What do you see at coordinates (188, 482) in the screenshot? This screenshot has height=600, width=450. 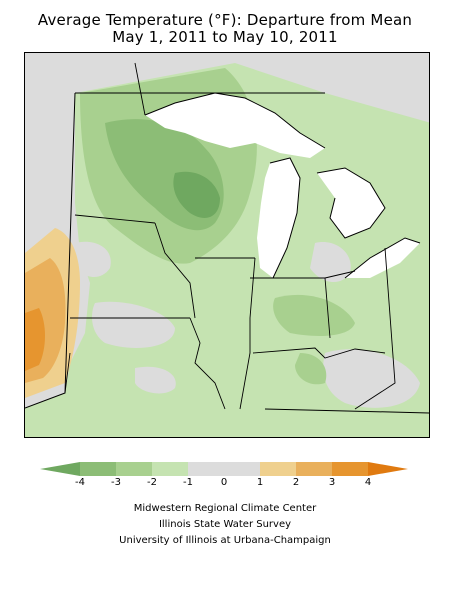 I see `legend-tick-label: -1` at bounding box center [188, 482].